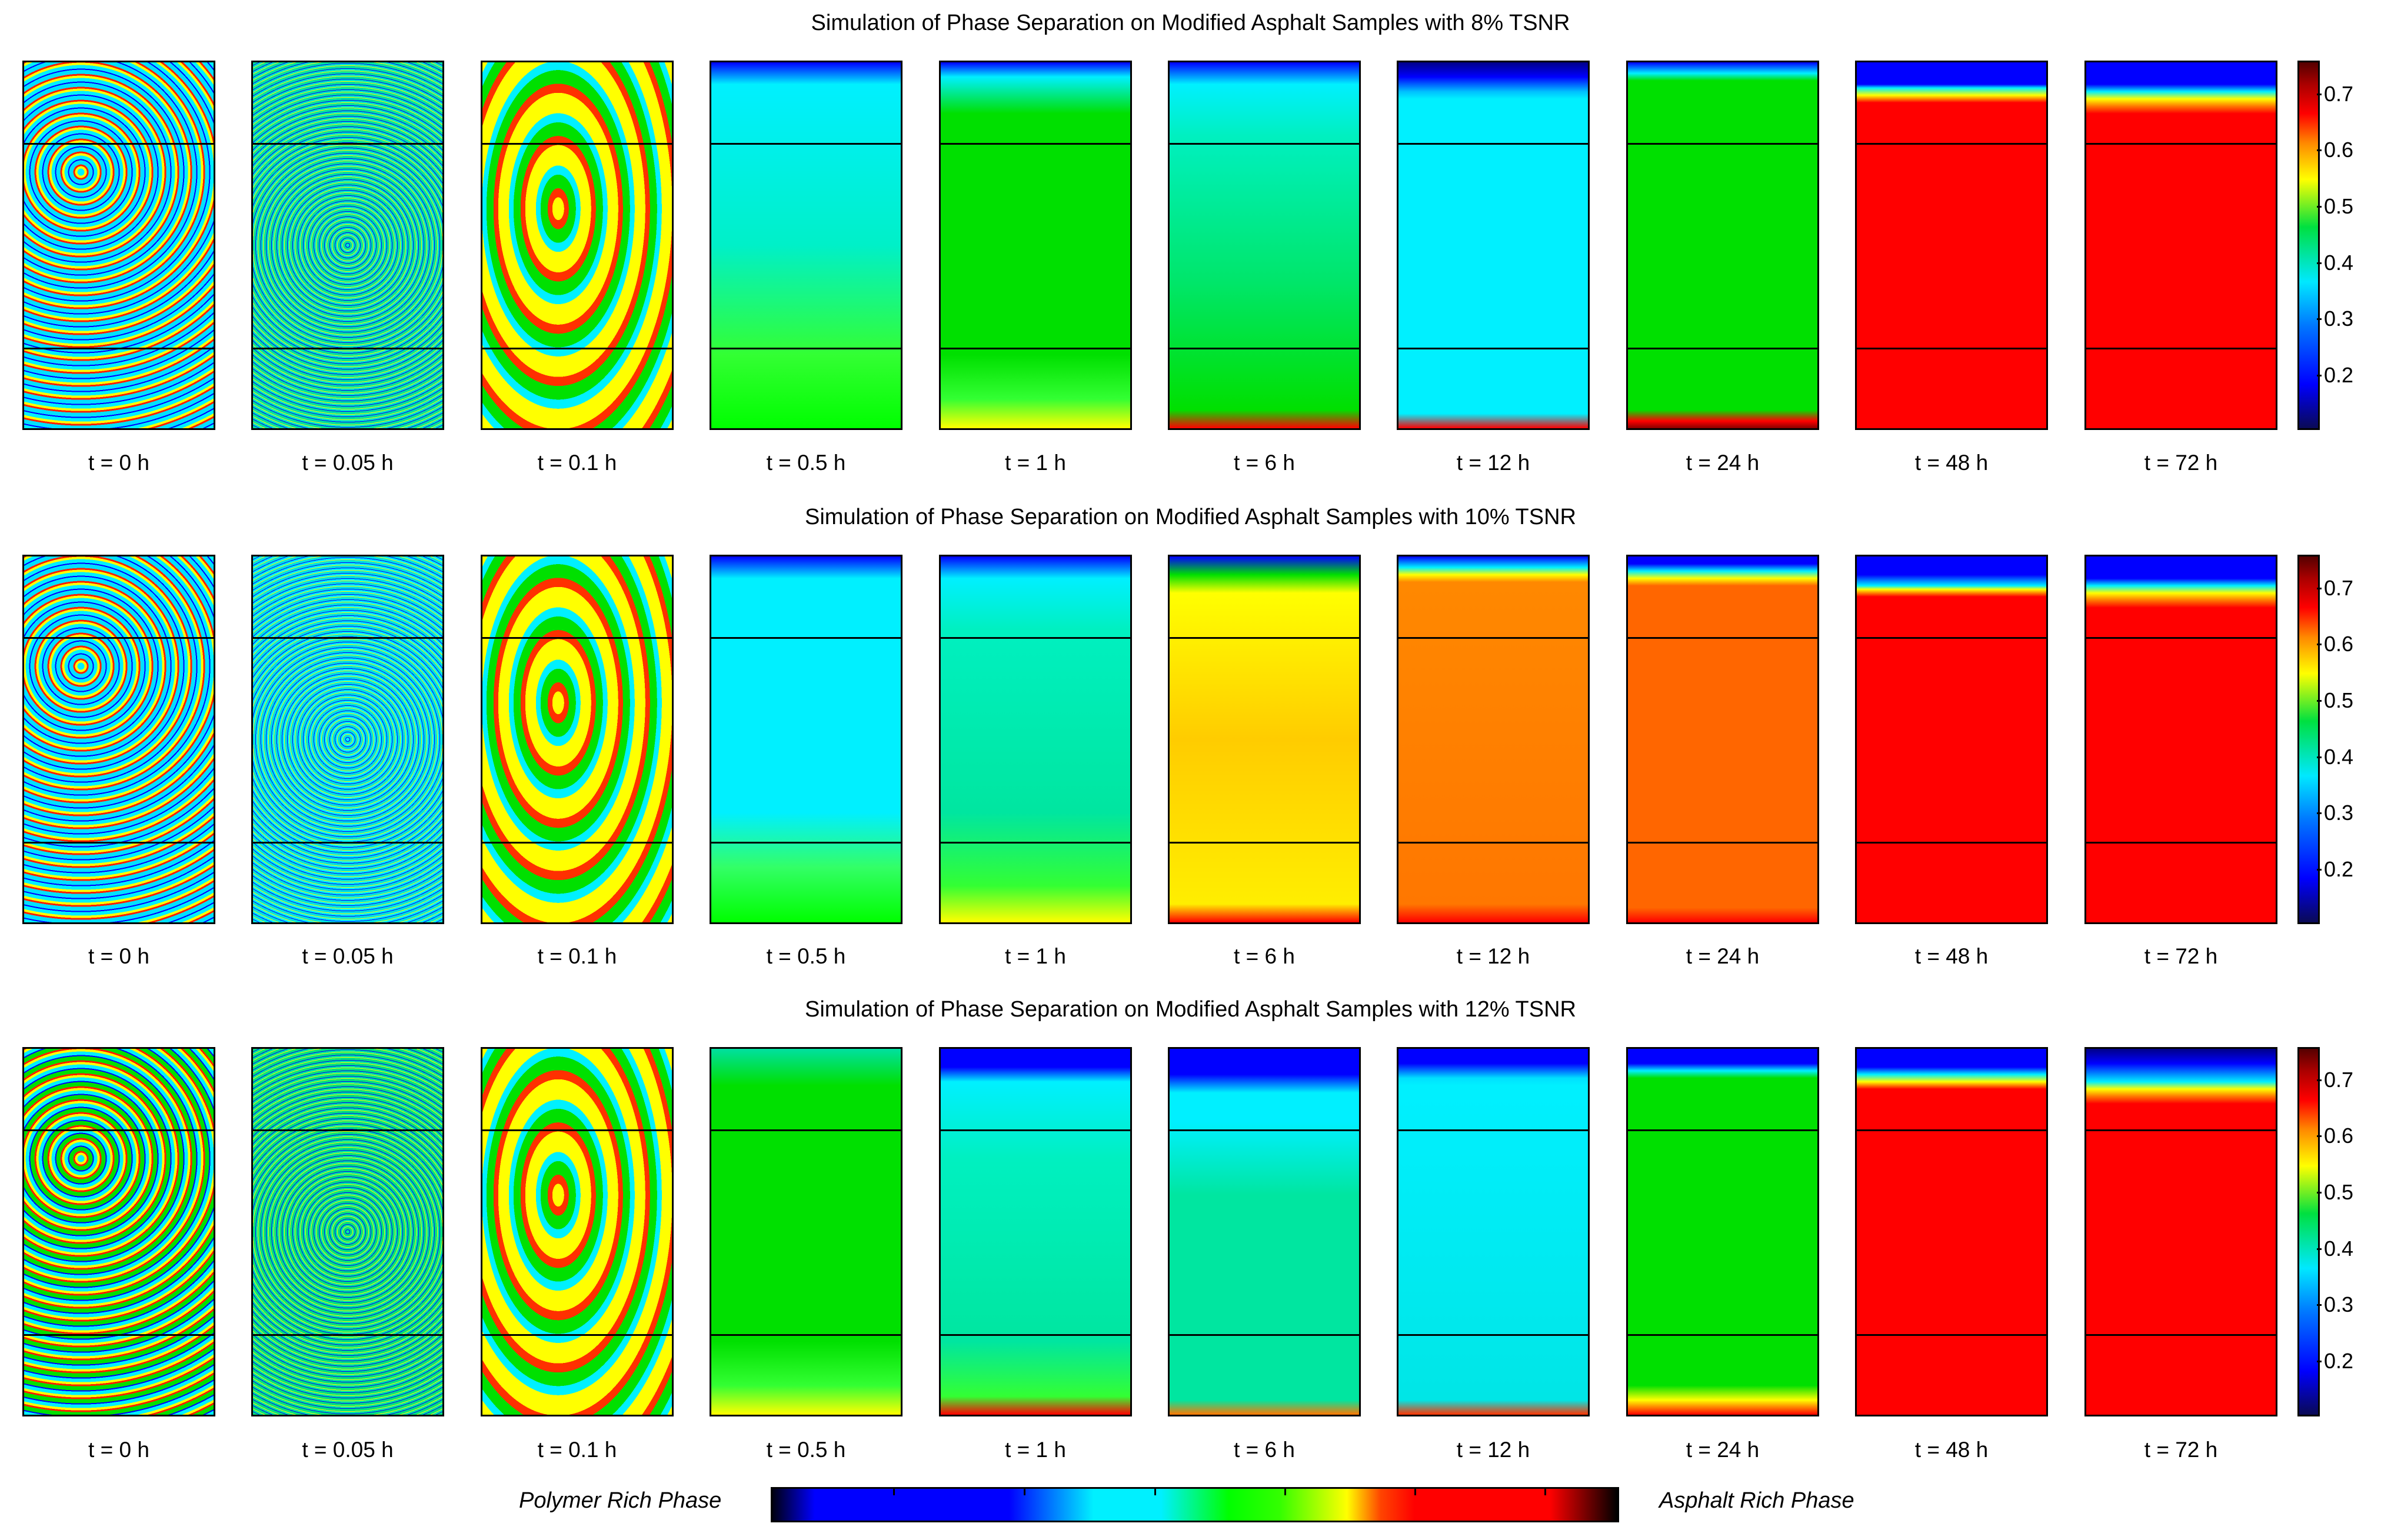  I want to click on panel-12-t72, so click(2180, 1231).